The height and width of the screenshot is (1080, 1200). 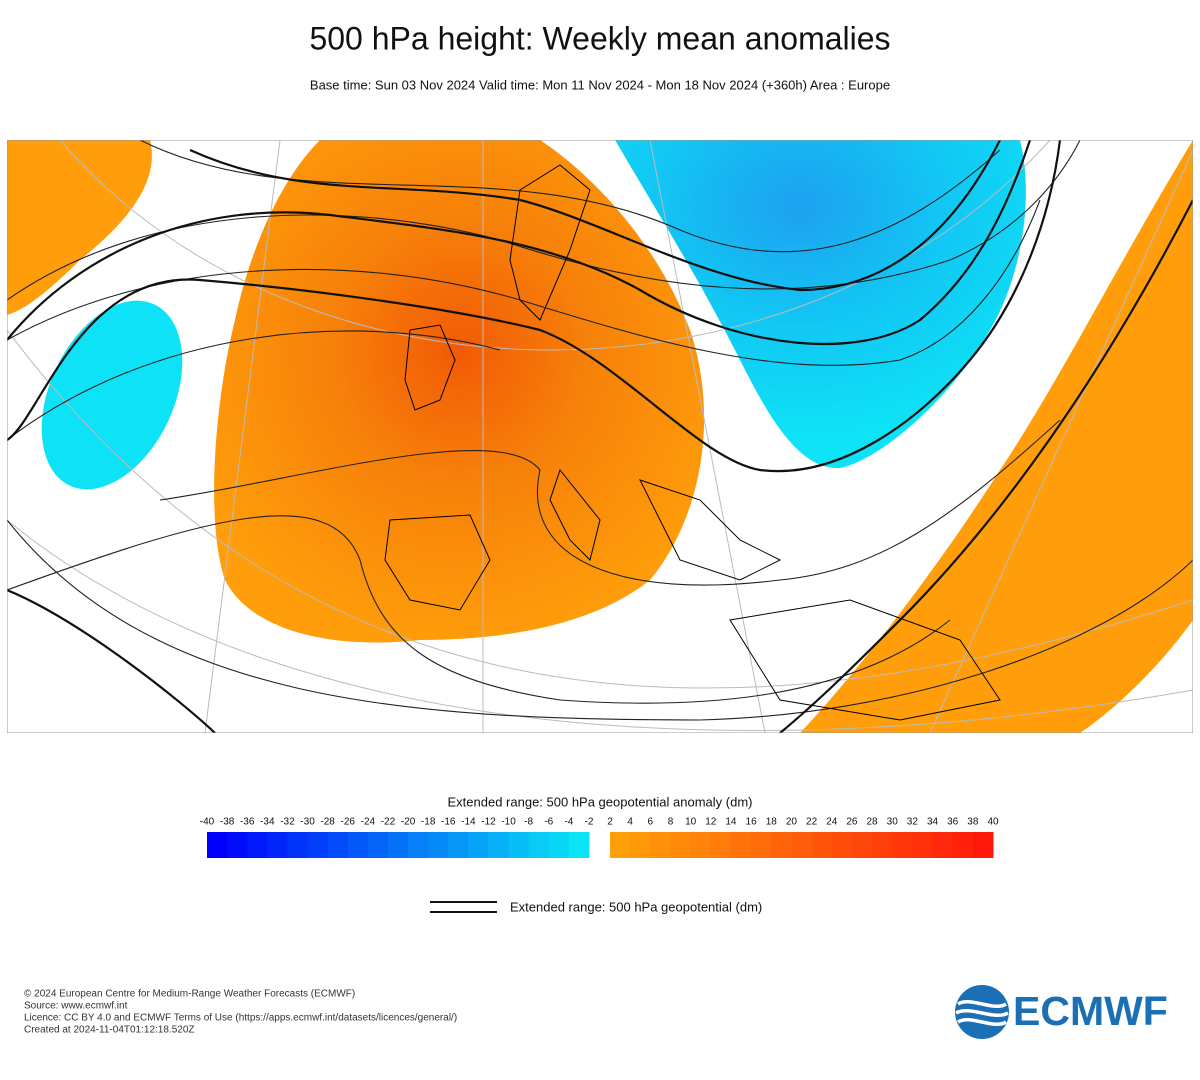 I want to click on colorbar-tick-label: -20, so click(x=408, y=822).